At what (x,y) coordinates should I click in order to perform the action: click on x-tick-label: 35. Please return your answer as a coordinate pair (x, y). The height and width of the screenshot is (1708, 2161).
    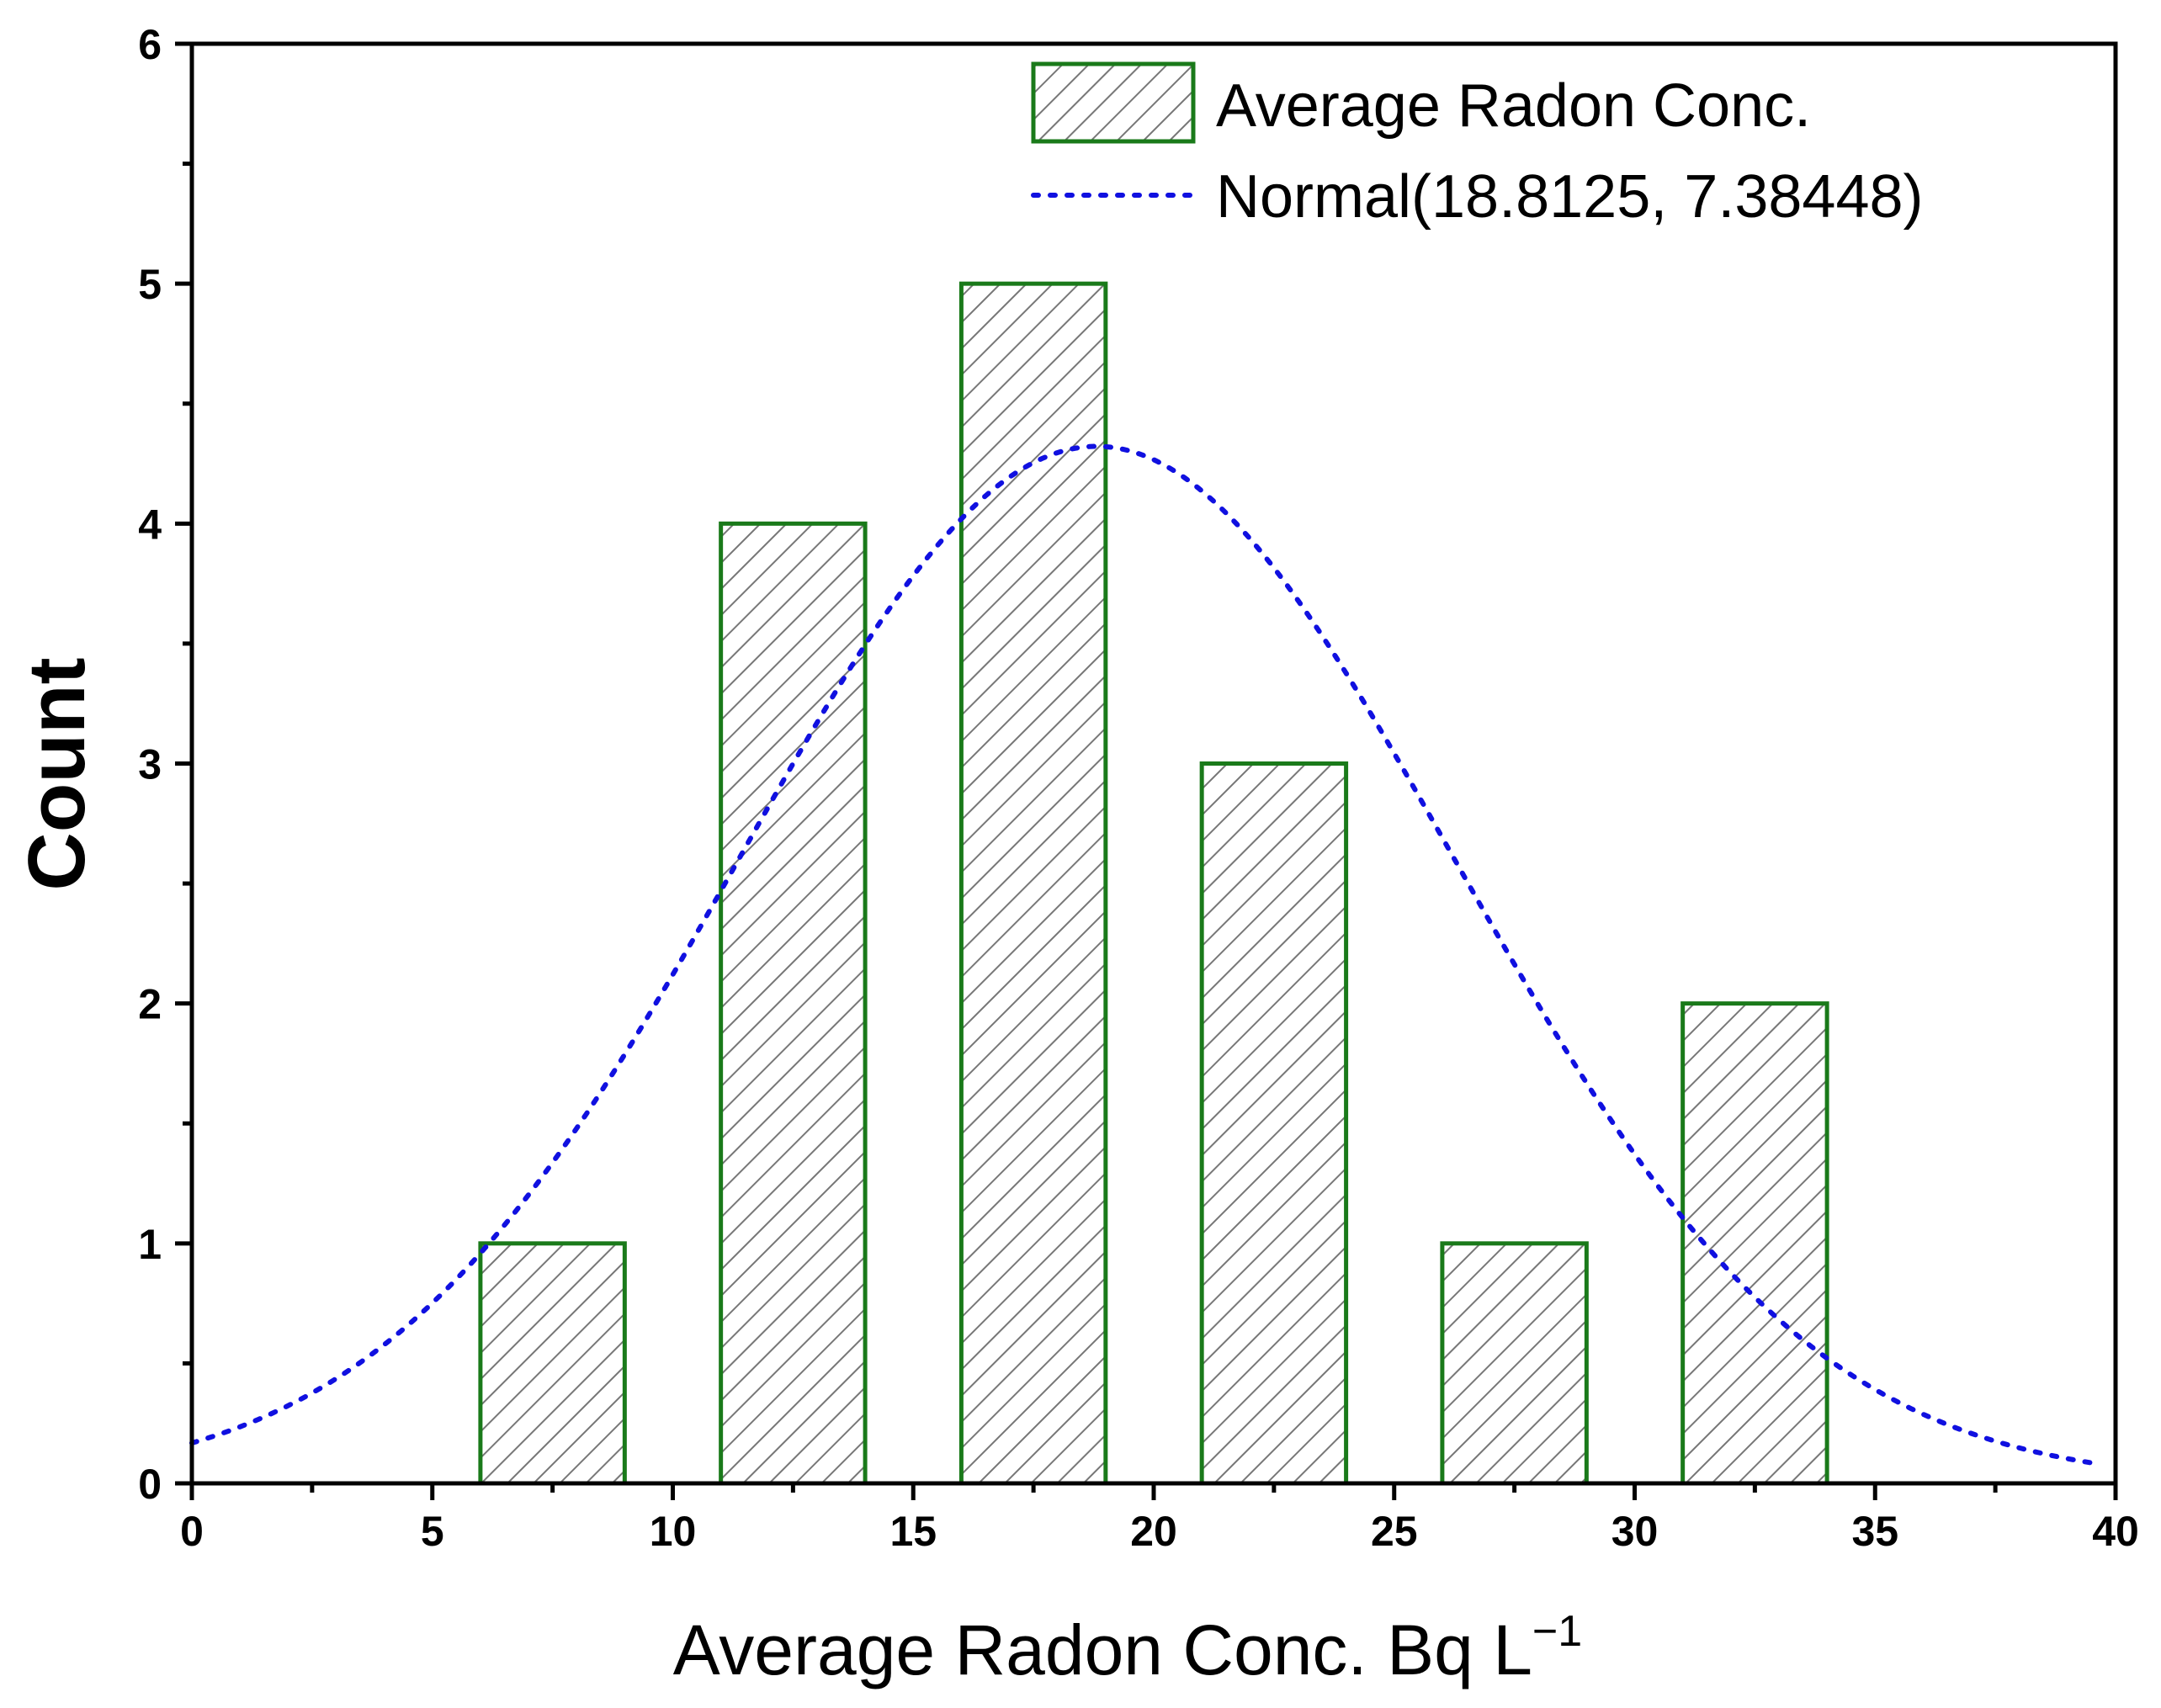
    Looking at the image, I should click on (1874, 1531).